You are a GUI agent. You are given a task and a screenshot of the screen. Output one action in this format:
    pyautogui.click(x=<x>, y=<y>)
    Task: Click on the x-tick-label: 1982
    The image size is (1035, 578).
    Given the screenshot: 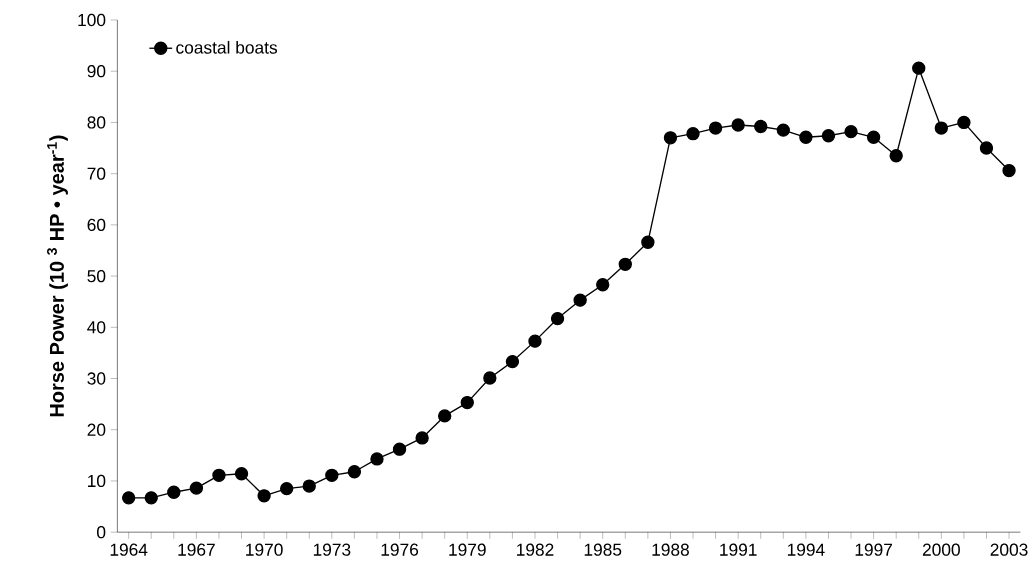 What is the action you would take?
    pyautogui.click(x=535, y=550)
    